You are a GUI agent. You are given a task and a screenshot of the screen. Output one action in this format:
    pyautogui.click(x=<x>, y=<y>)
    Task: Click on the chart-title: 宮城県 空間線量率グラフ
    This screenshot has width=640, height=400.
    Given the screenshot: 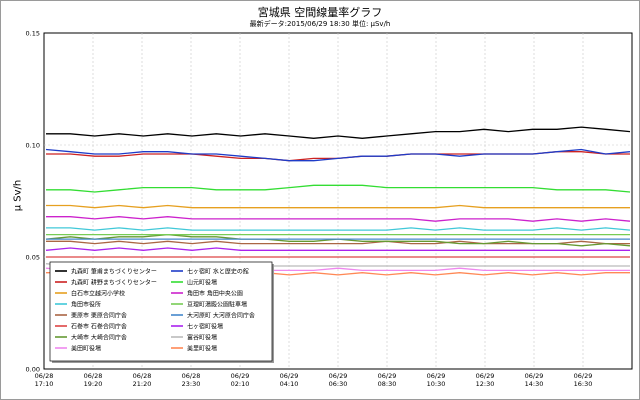 What is the action you would take?
    pyautogui.click(x=320, y=12)
    